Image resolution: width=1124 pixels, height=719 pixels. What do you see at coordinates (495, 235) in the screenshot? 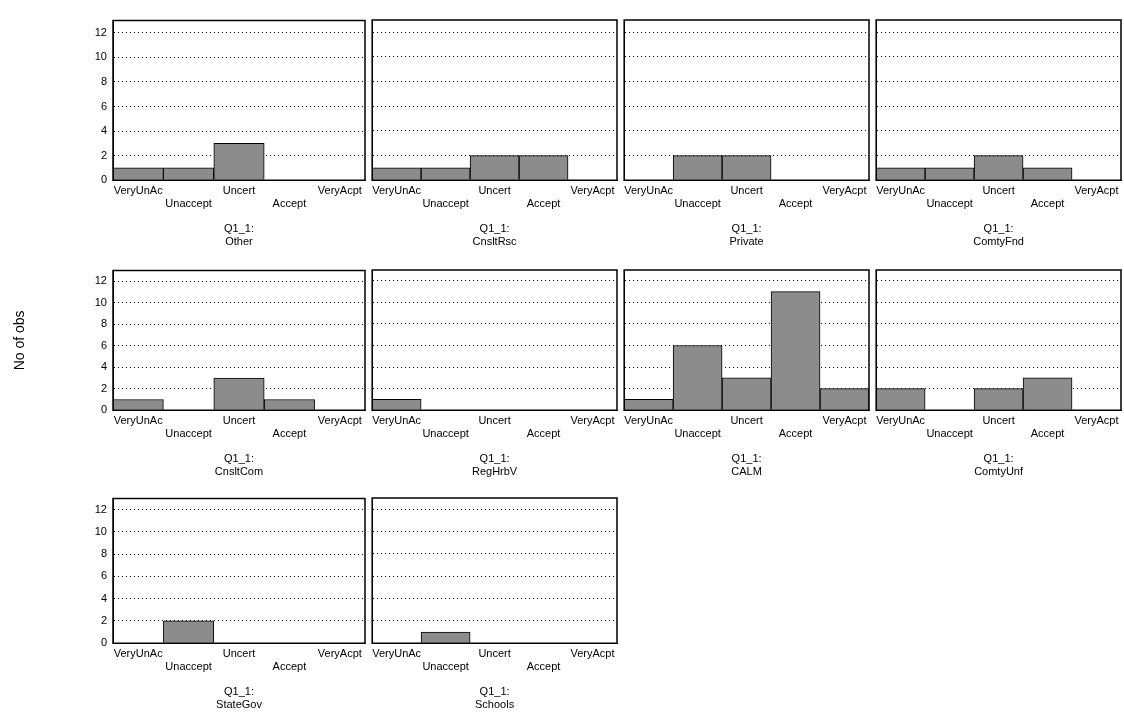
I see `x-axis-title: Q1_1: CnsltRsc` at bounding box center [495, 235].